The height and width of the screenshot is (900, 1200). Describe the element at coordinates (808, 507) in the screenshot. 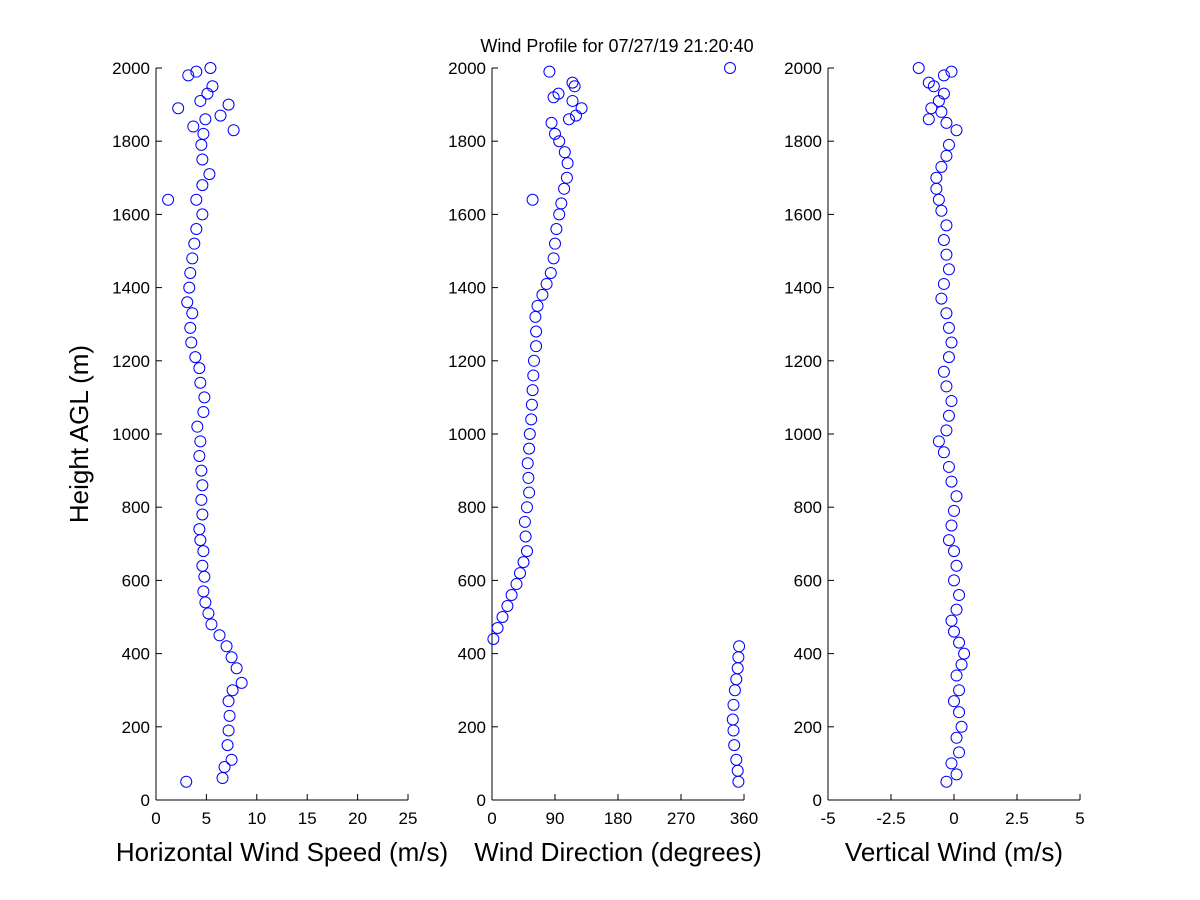

I see `y-tick-label: 800` at that location.